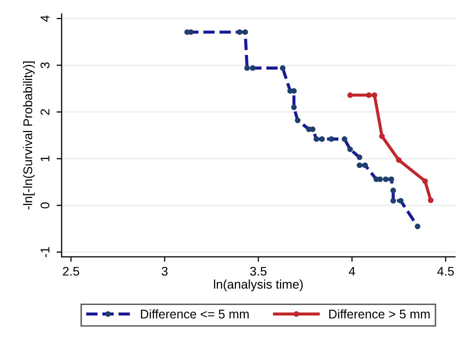 The width and height of the screenshot is (474, 347). I want to click on y-axis-title: -ln[-ln(Survival Probability)], so click(29, 136).